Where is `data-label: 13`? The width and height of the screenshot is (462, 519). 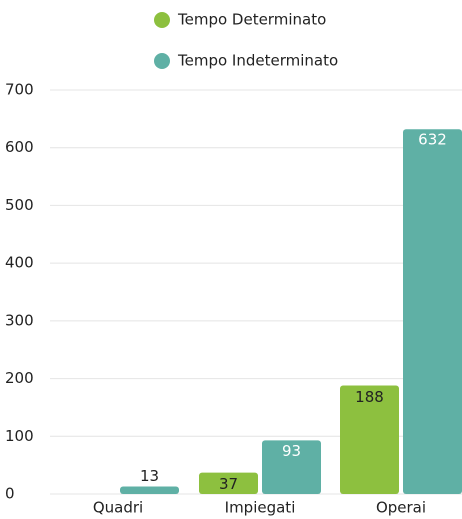
data-label: 13 is located at coordinates (149, 476).